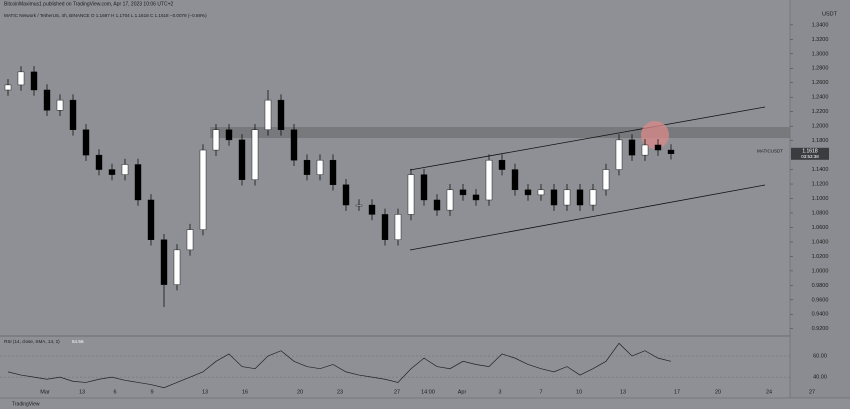 This screenshot has width=850, height=409. I want to click on rsi-current: 54.56, so click(78, 341).